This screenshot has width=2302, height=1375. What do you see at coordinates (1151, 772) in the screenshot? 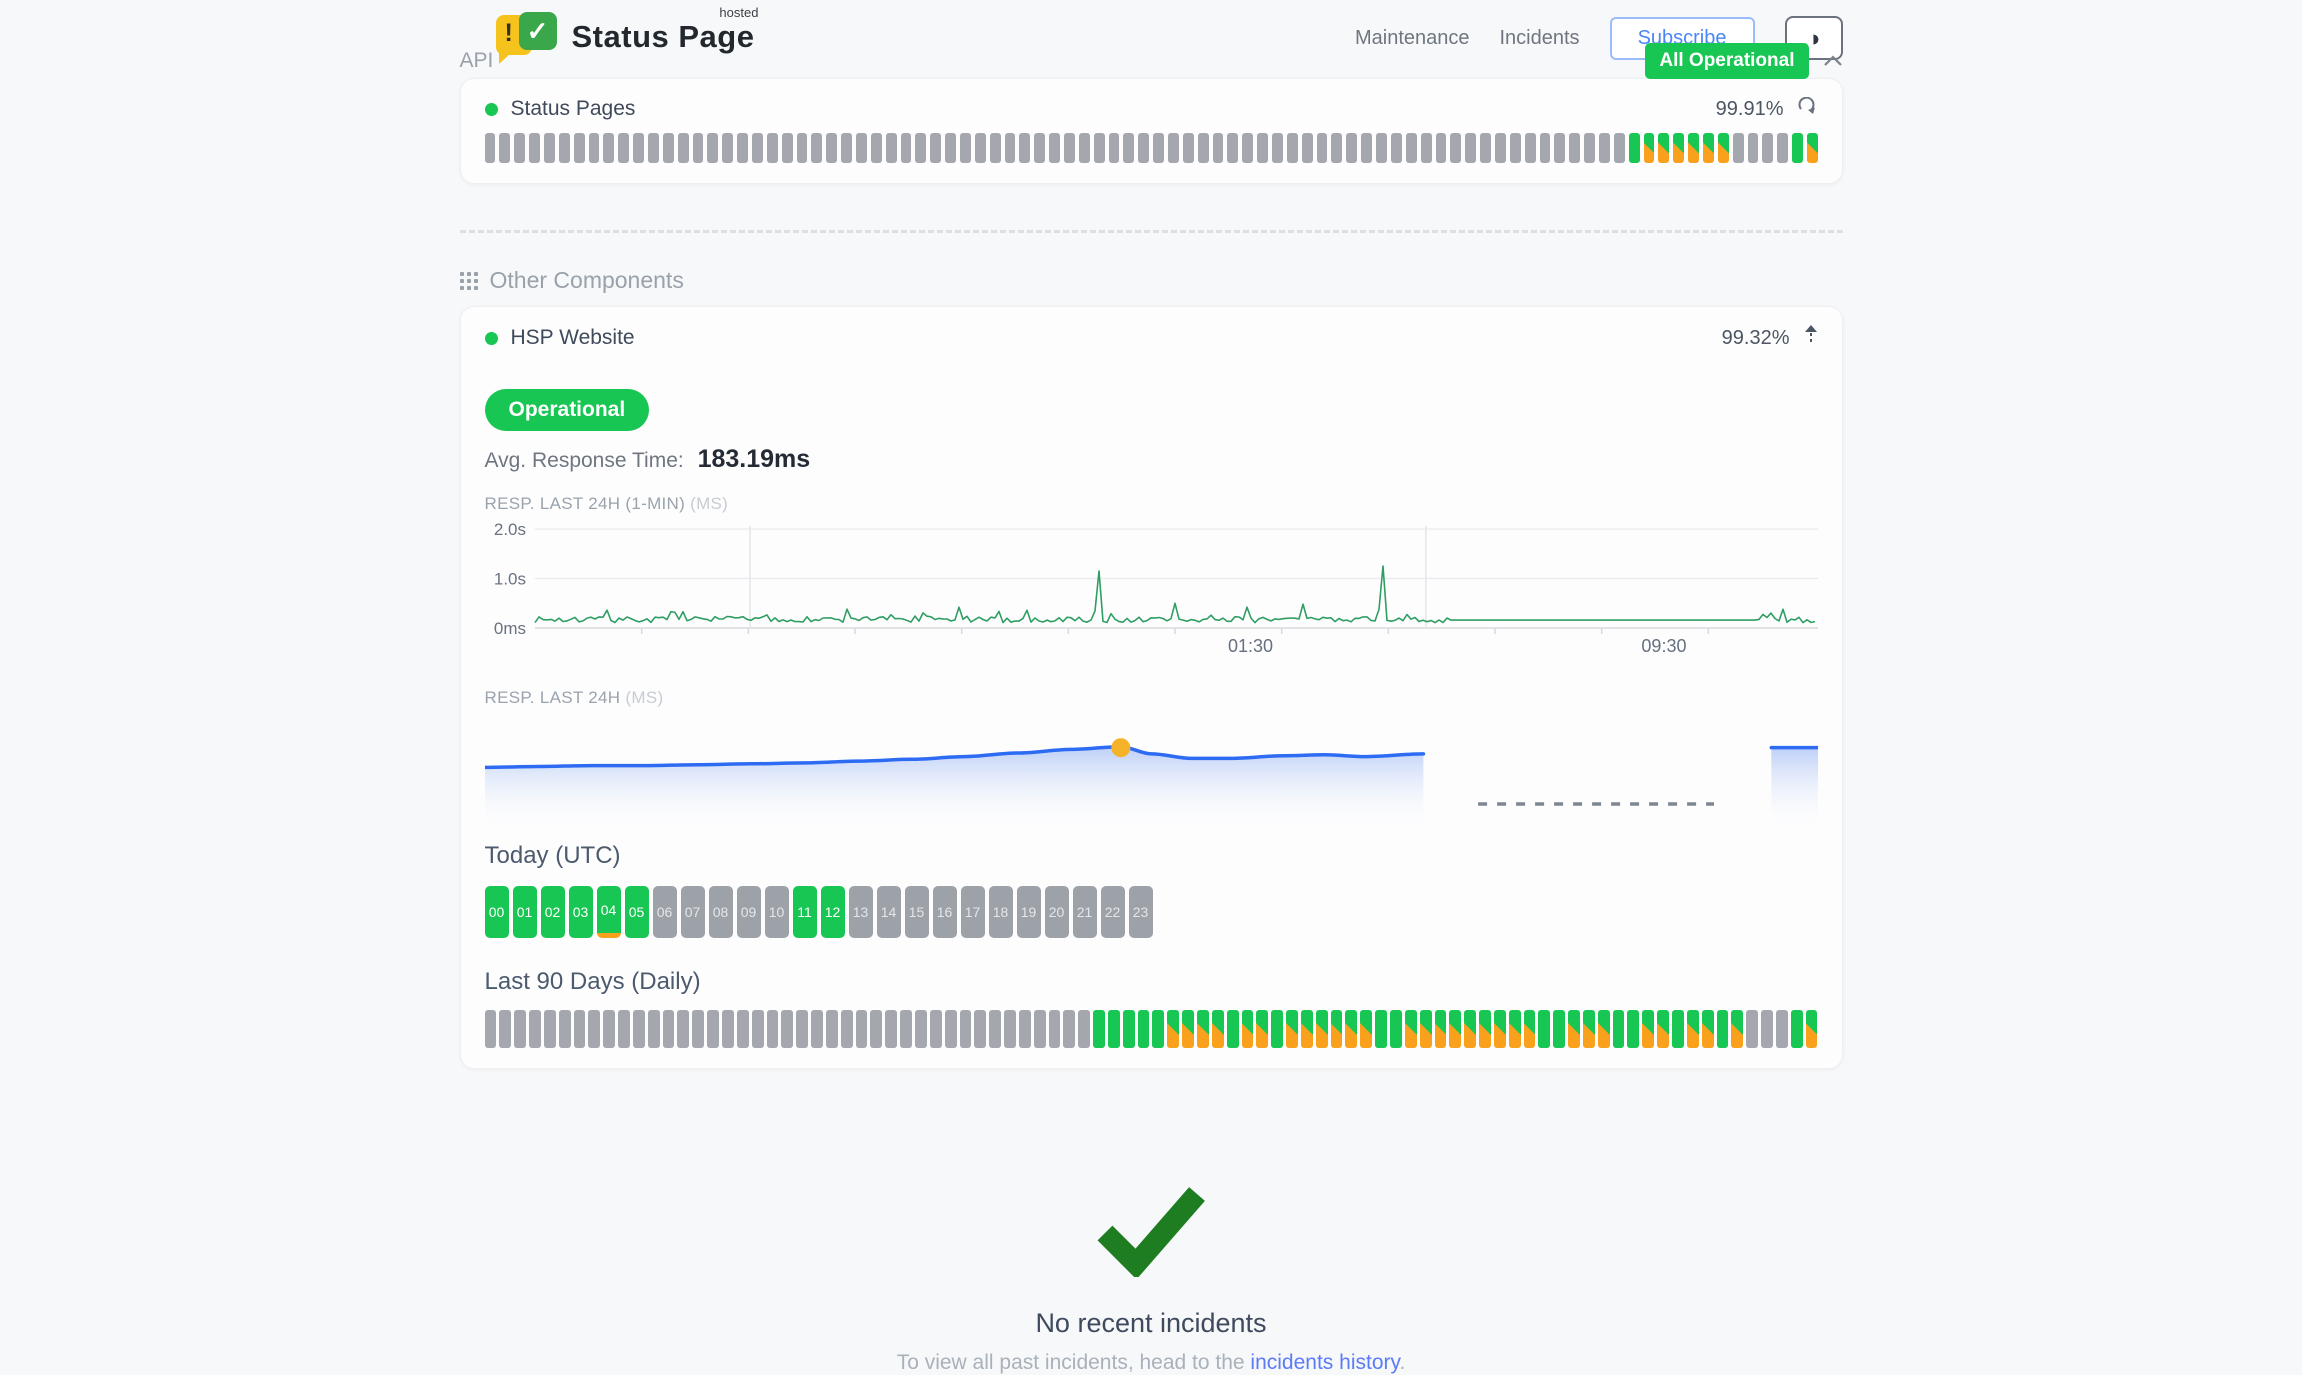
I see `response-time-area-chart` at bounding box center [1151, 772].